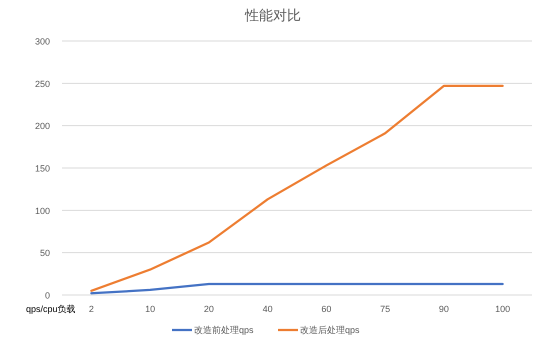  I want to click on x-tick-label: 10, so click(150, 309).